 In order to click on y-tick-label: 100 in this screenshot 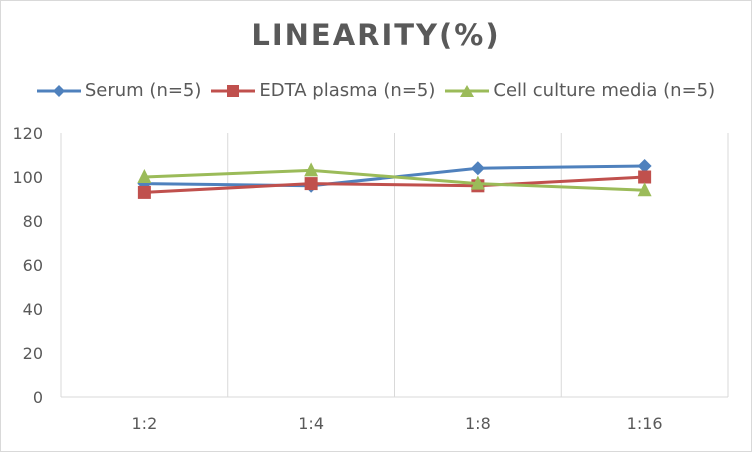, I will do `click(27, 177)`.